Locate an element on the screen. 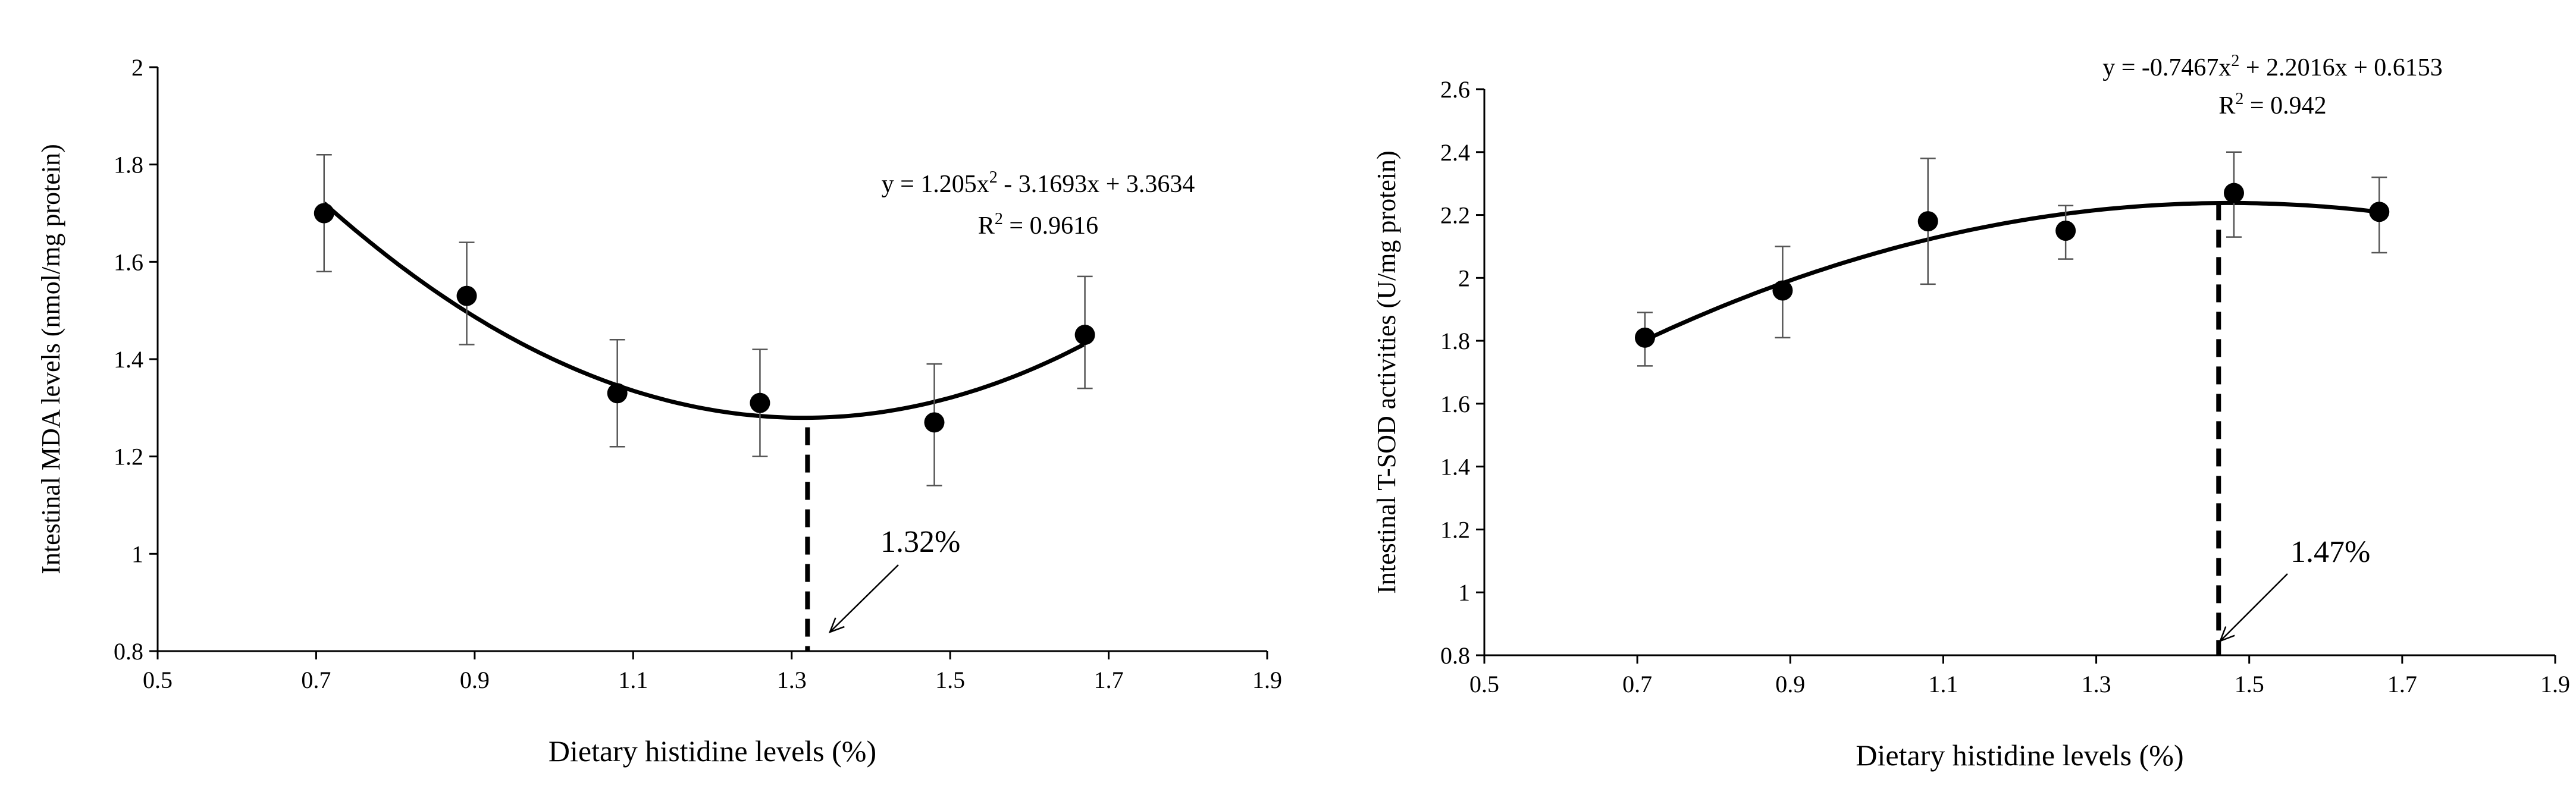  r-squared: R2 = 0.942 is located at coordinates (2272, 105).